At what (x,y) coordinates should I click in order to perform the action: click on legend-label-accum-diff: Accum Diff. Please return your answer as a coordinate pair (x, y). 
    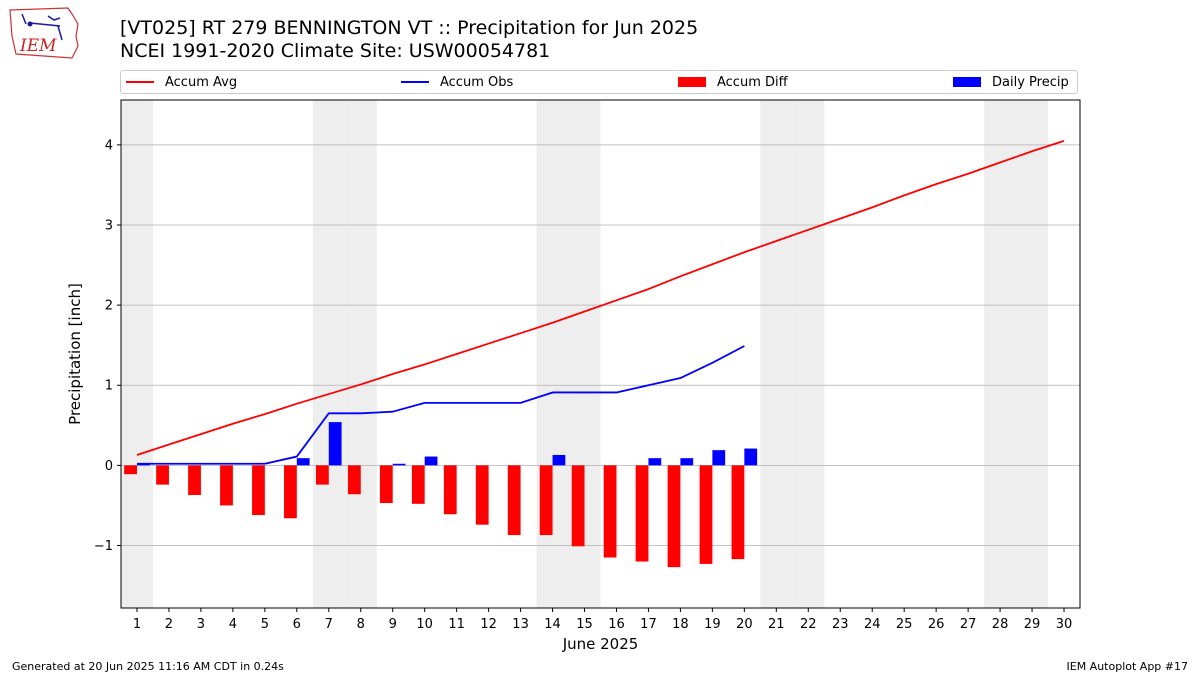
    Looking at the image, I should click on (752, 82).